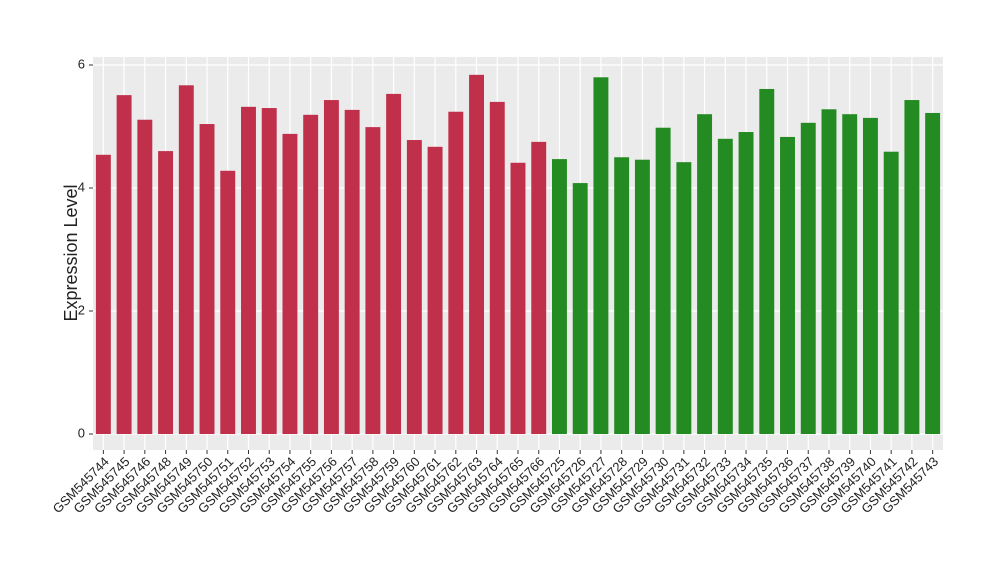  I want to click on y-tick-label: 0, so click(81, 432).